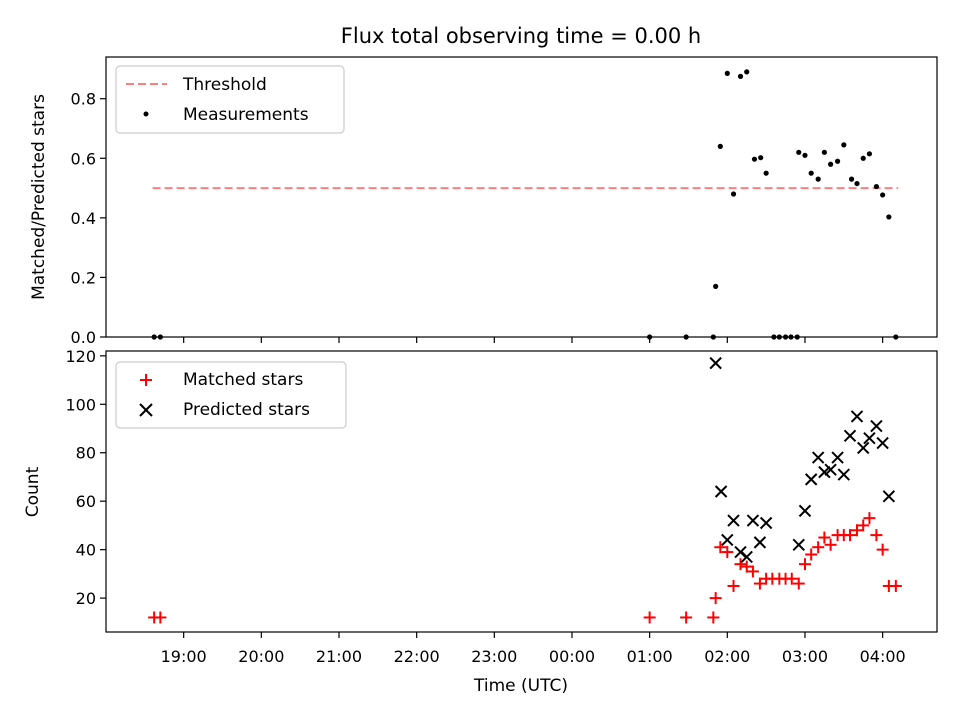  Describe the element at coordinates (83, 337) in the screenshot. I see `ratio-y-tick-label: 0.0` at that location.